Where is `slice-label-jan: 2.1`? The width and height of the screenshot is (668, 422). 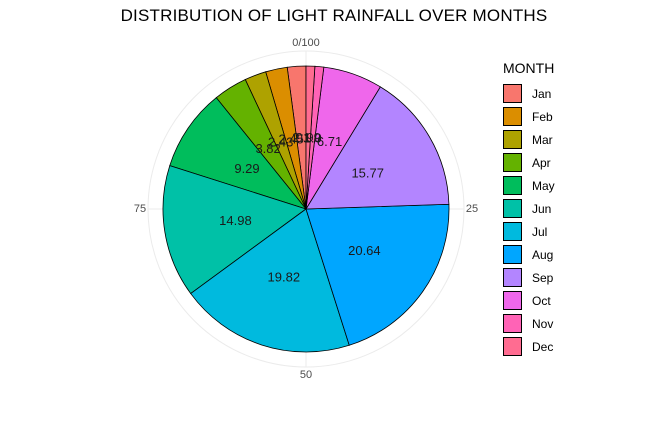
slice-label-jan: 2.1 is located at coordinates (301, 137).